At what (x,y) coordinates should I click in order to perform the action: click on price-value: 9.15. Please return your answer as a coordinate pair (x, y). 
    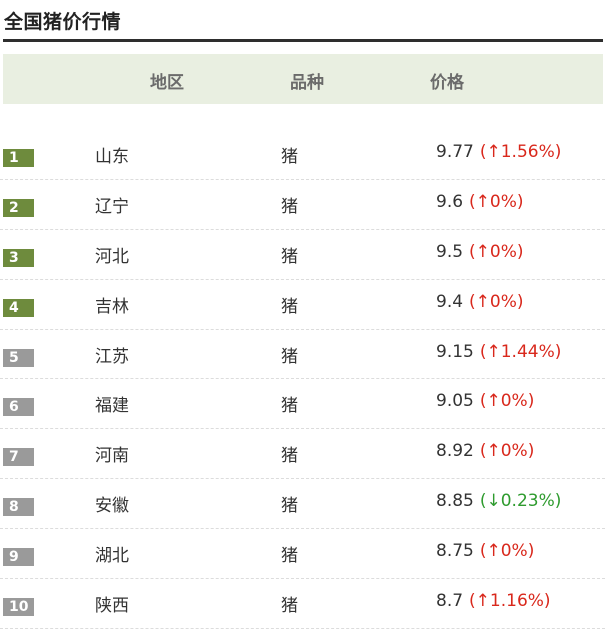
    Looking at the image, I should click on (455, 351).